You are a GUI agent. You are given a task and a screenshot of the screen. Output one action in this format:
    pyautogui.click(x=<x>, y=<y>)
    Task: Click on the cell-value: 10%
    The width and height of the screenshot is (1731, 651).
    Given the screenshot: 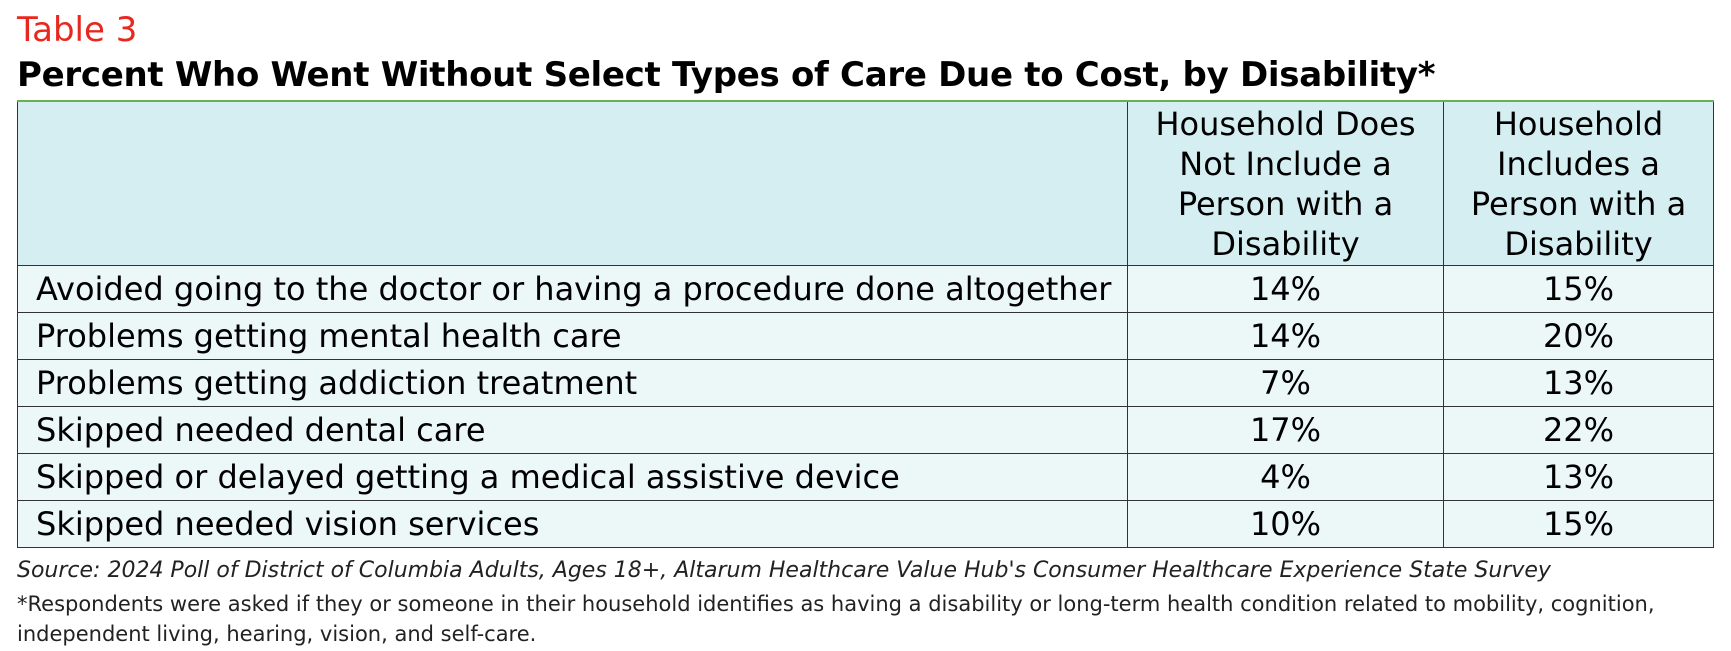 What is the action you would take?
    pyautogui.click(x=1285, y=524)
    